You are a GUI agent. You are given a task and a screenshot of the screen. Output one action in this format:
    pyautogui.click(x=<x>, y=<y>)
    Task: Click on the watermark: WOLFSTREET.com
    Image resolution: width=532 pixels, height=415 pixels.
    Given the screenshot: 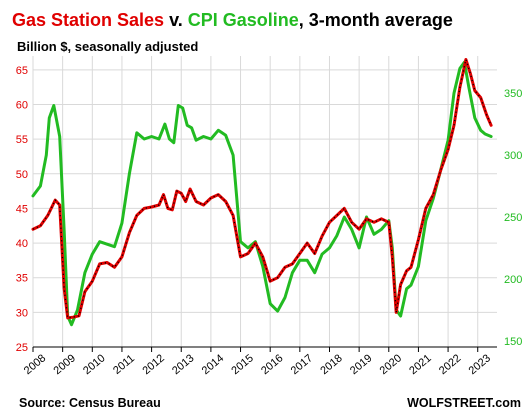 What is the action you would take?
    pyautogui.click(x=464, y=403)
    